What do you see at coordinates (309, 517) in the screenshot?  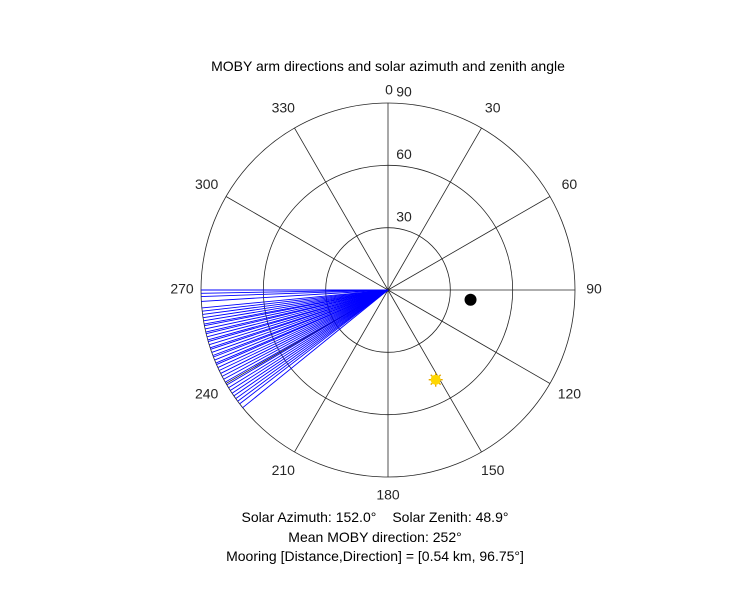 I see `solar-azimuth-text: Solar Azimuth: 152.0°` at bounding box center [309, 517].